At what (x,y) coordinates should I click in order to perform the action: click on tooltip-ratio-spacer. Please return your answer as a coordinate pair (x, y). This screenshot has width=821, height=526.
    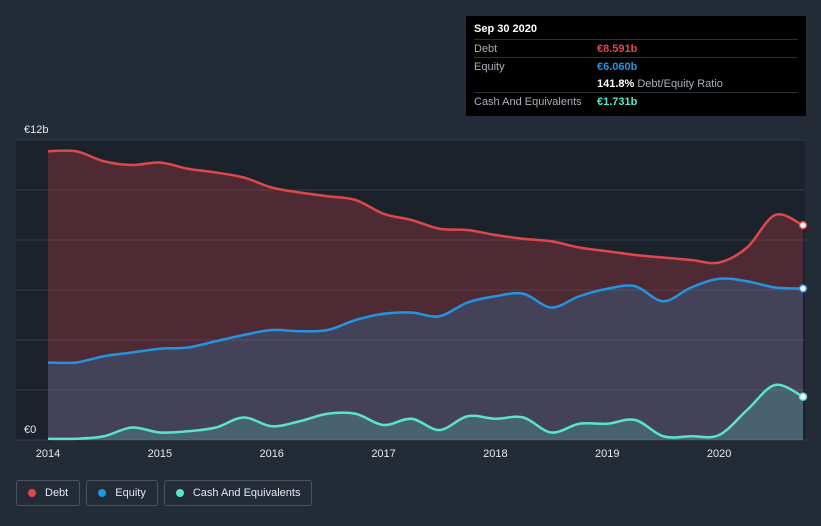
    Looking at the image, I should click on (535, 84).